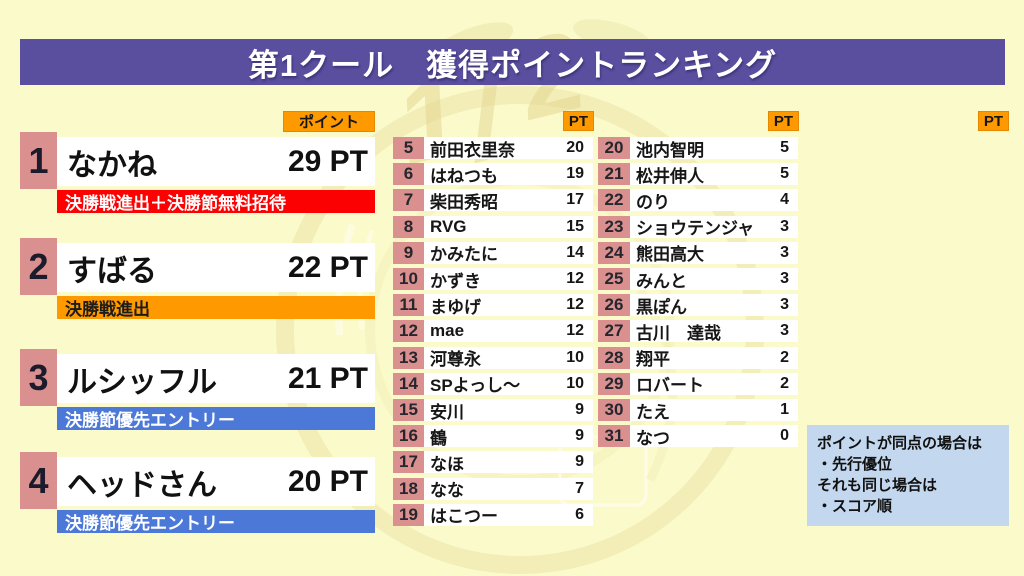 The width and height of the screenshot is (1024, 576). Describe the element at coordinates (408, 252) in the screenshot. I see `rank-number: 9` at that location.